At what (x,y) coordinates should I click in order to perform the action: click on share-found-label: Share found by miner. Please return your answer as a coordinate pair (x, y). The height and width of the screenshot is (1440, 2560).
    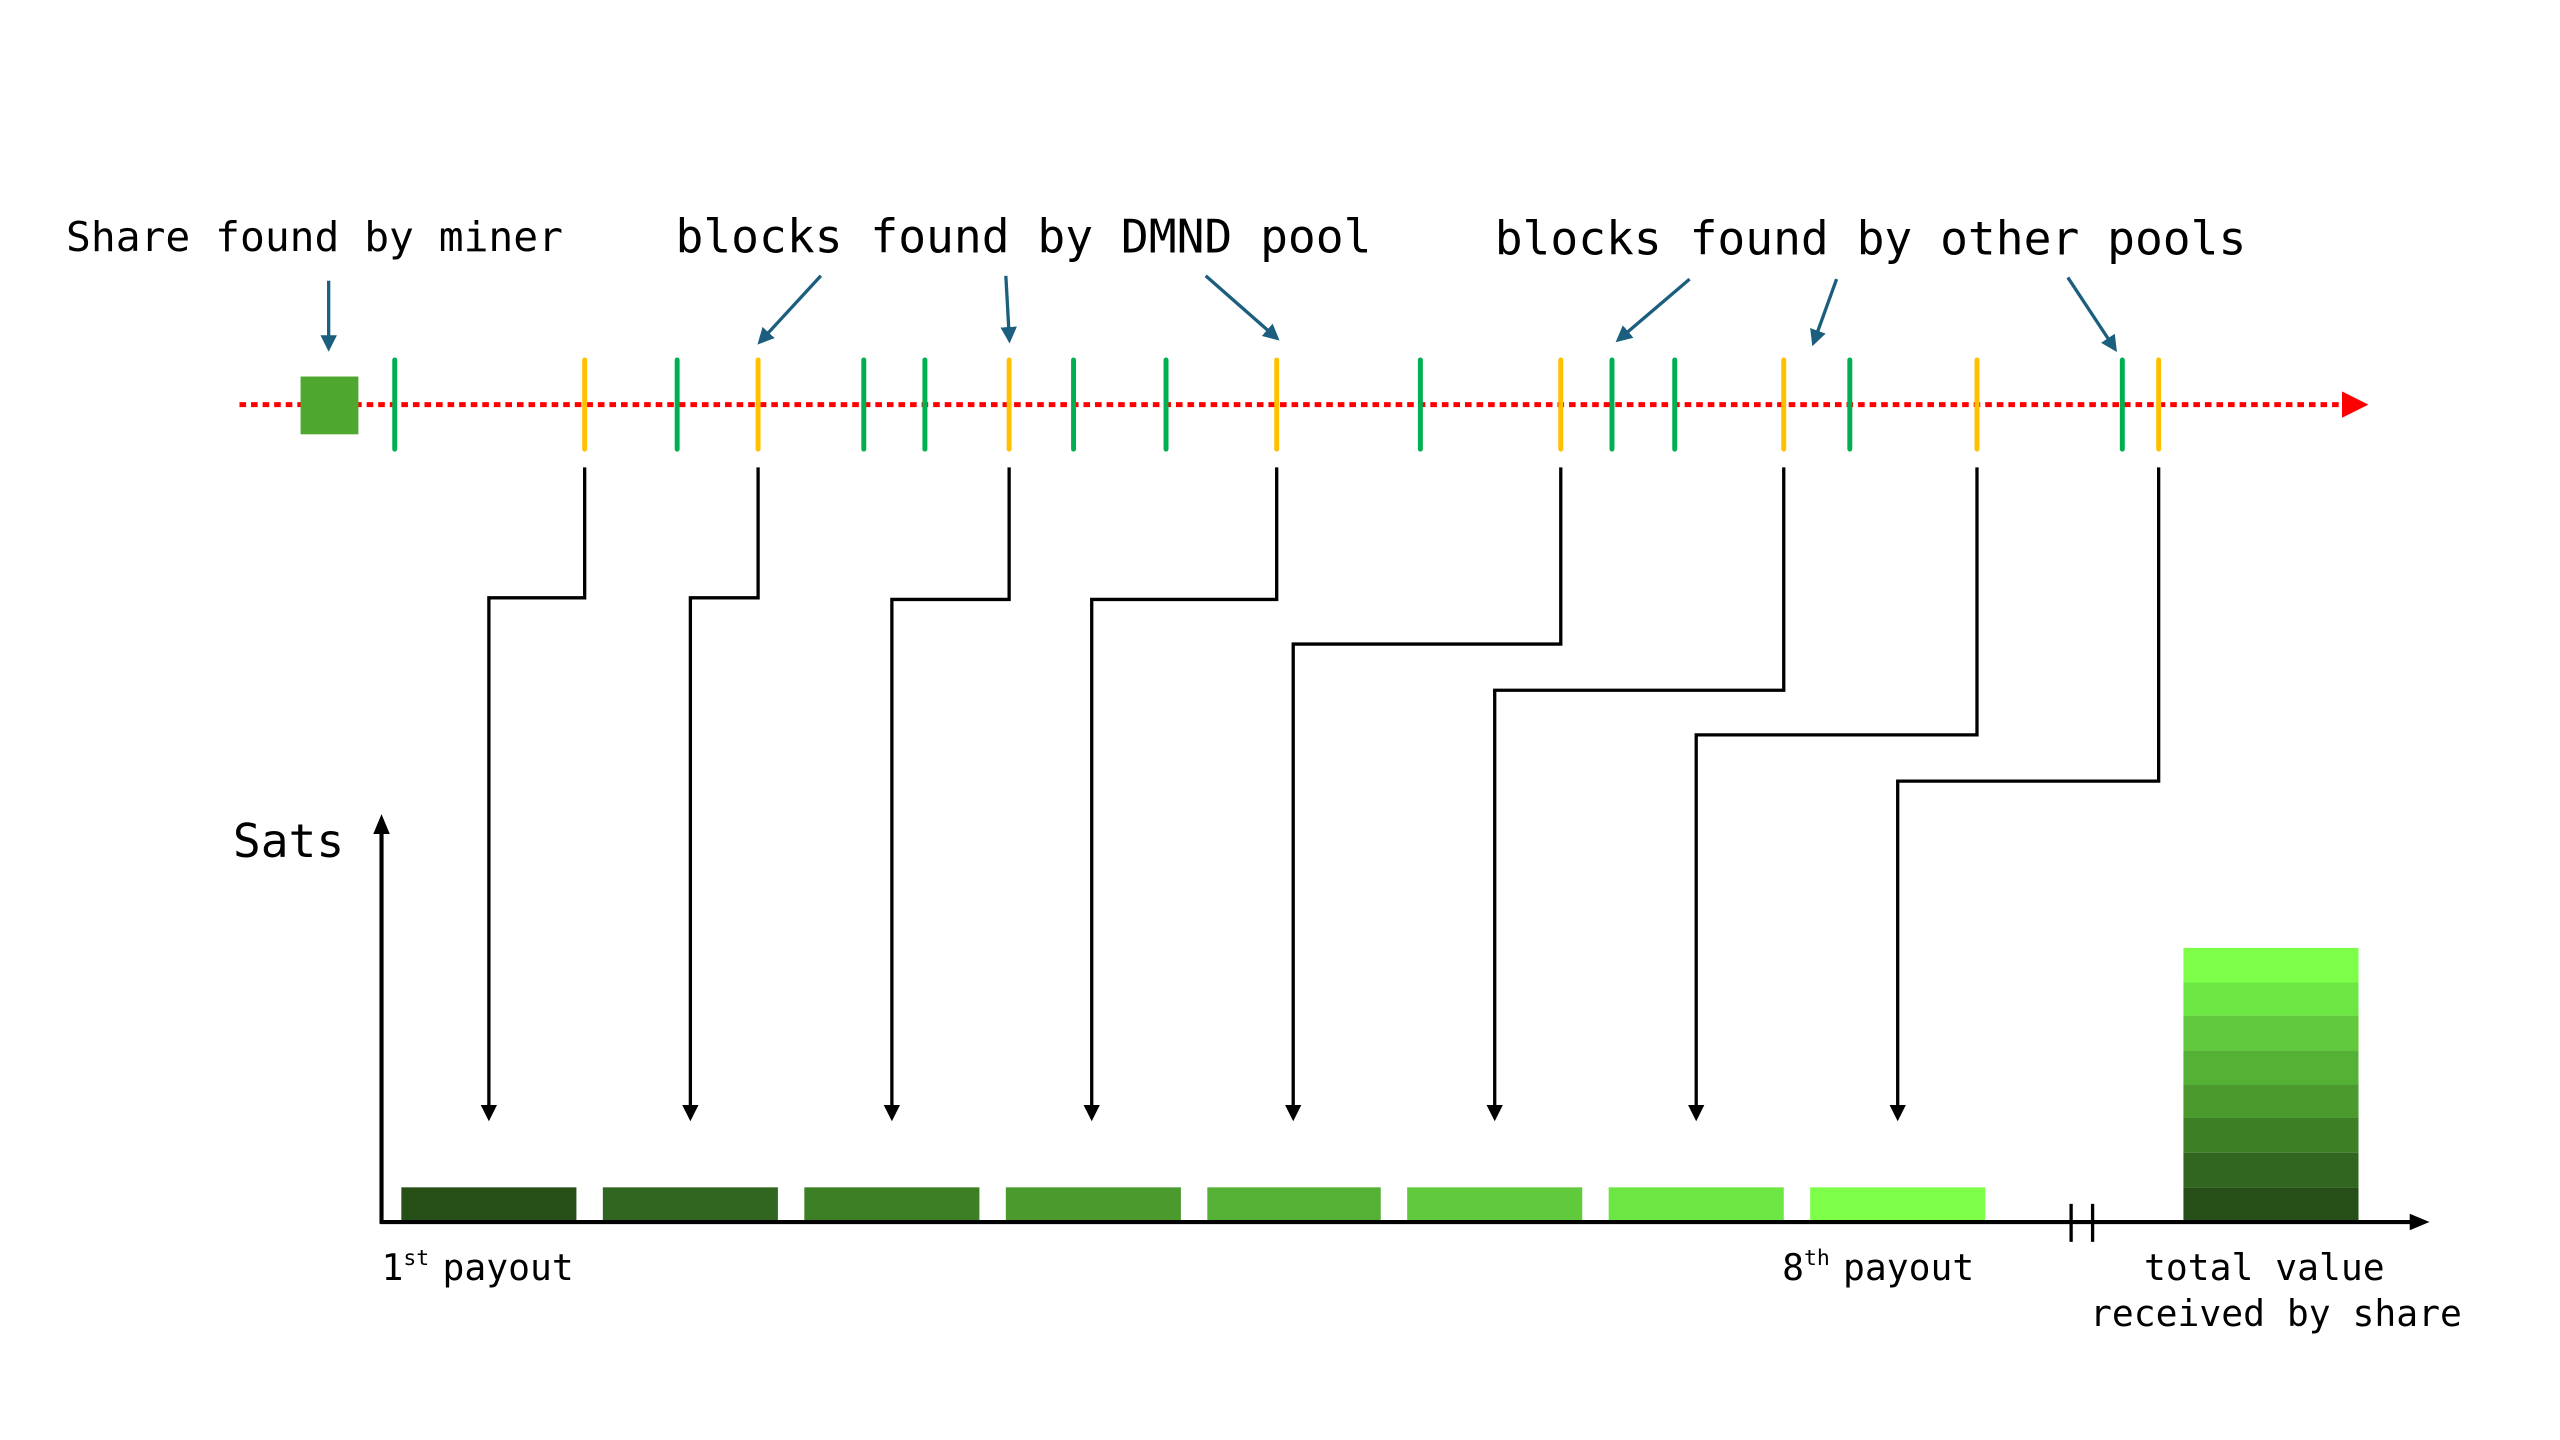
    Looking at the image, I should click on (314, 237).